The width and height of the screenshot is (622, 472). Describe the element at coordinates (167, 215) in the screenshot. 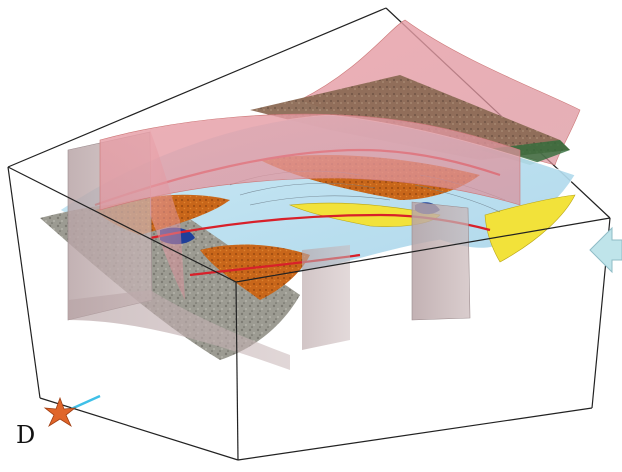

I see `fault-plane-middle` at that location.